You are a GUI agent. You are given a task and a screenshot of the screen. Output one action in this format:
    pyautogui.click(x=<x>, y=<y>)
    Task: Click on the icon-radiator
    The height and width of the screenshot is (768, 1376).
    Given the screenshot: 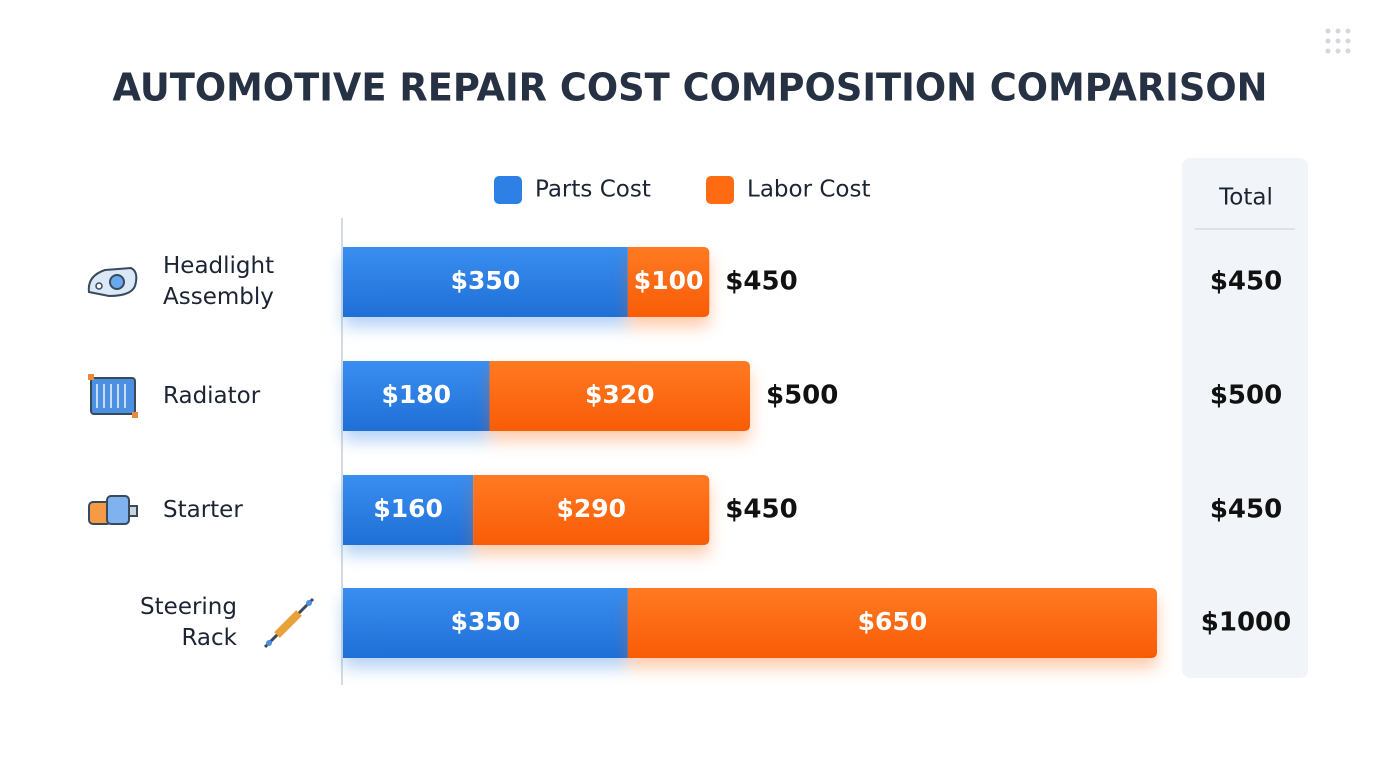 What is the action you would take?
    pyautogui.click(x=113, y=396)
    